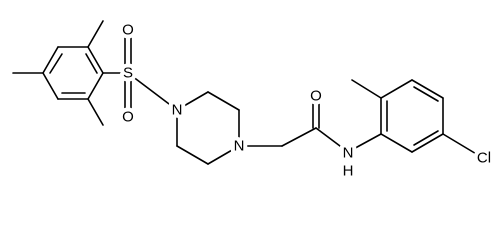 Image resolution: width=500 pixels, height=240 pixels. Describe the element at coordinates (128, 73) in the screenshot. I see `atom-label: S` at that location.